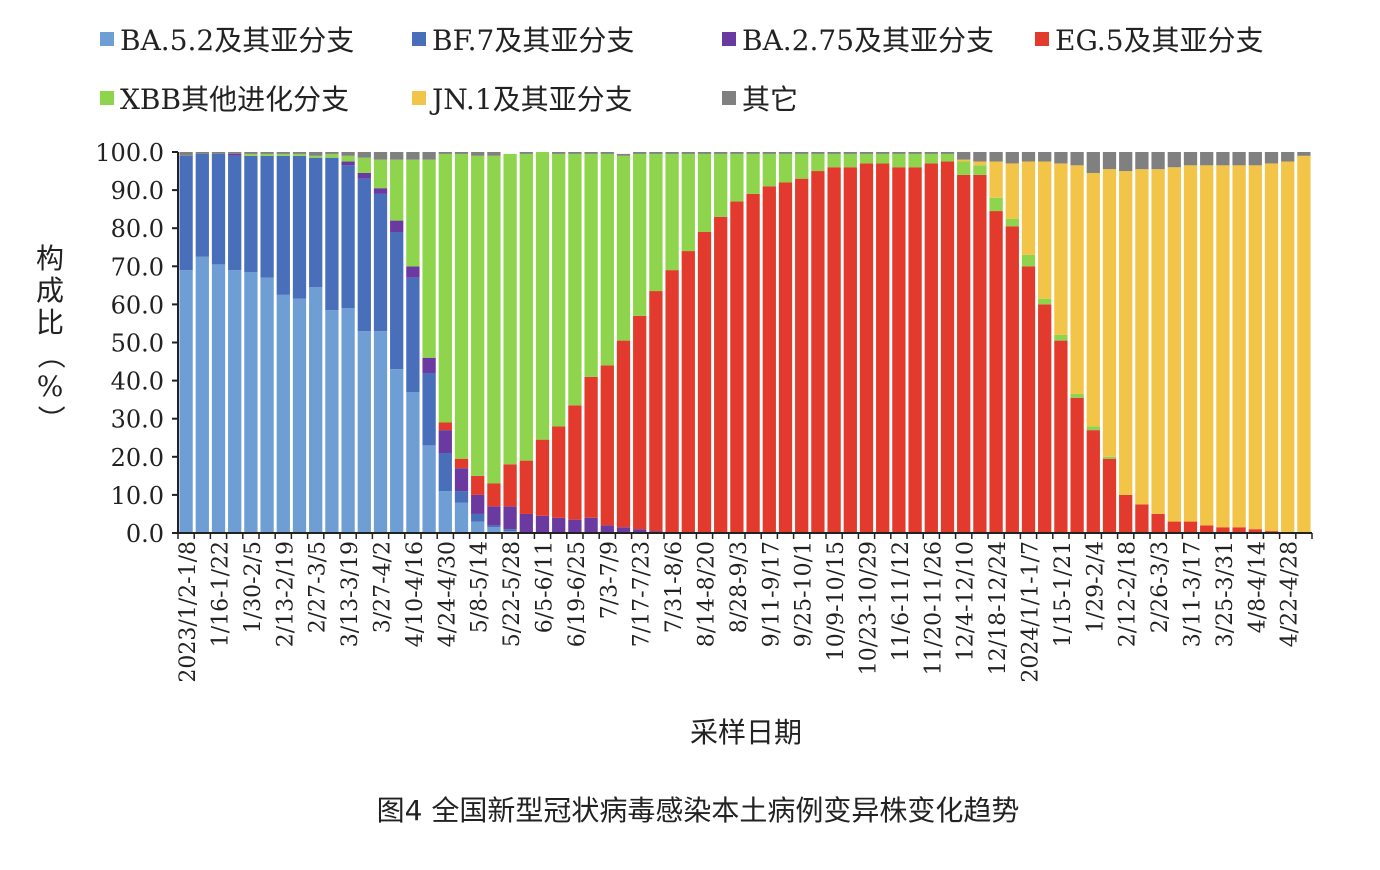 The width and height of the screenshot is (1380, 870). I want to click on x-tick-label: 2/26-3/3, so click(1160, 587).